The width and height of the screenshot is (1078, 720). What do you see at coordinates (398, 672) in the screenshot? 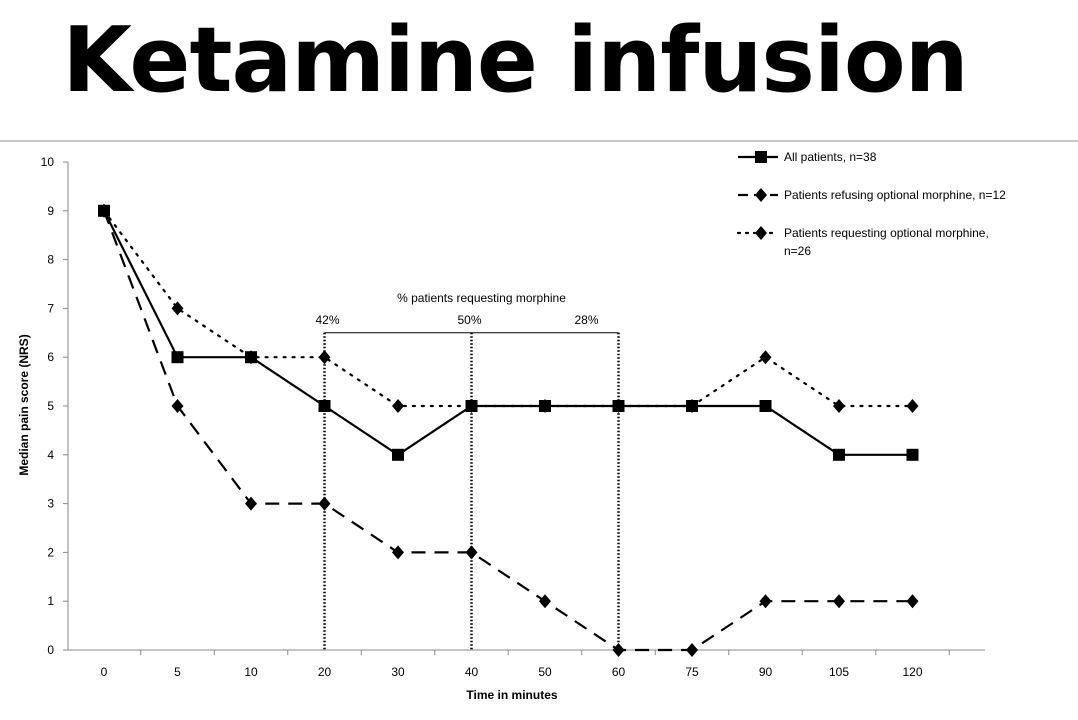
I see `x-tick-label: 30` at bounding box center [398, 672].